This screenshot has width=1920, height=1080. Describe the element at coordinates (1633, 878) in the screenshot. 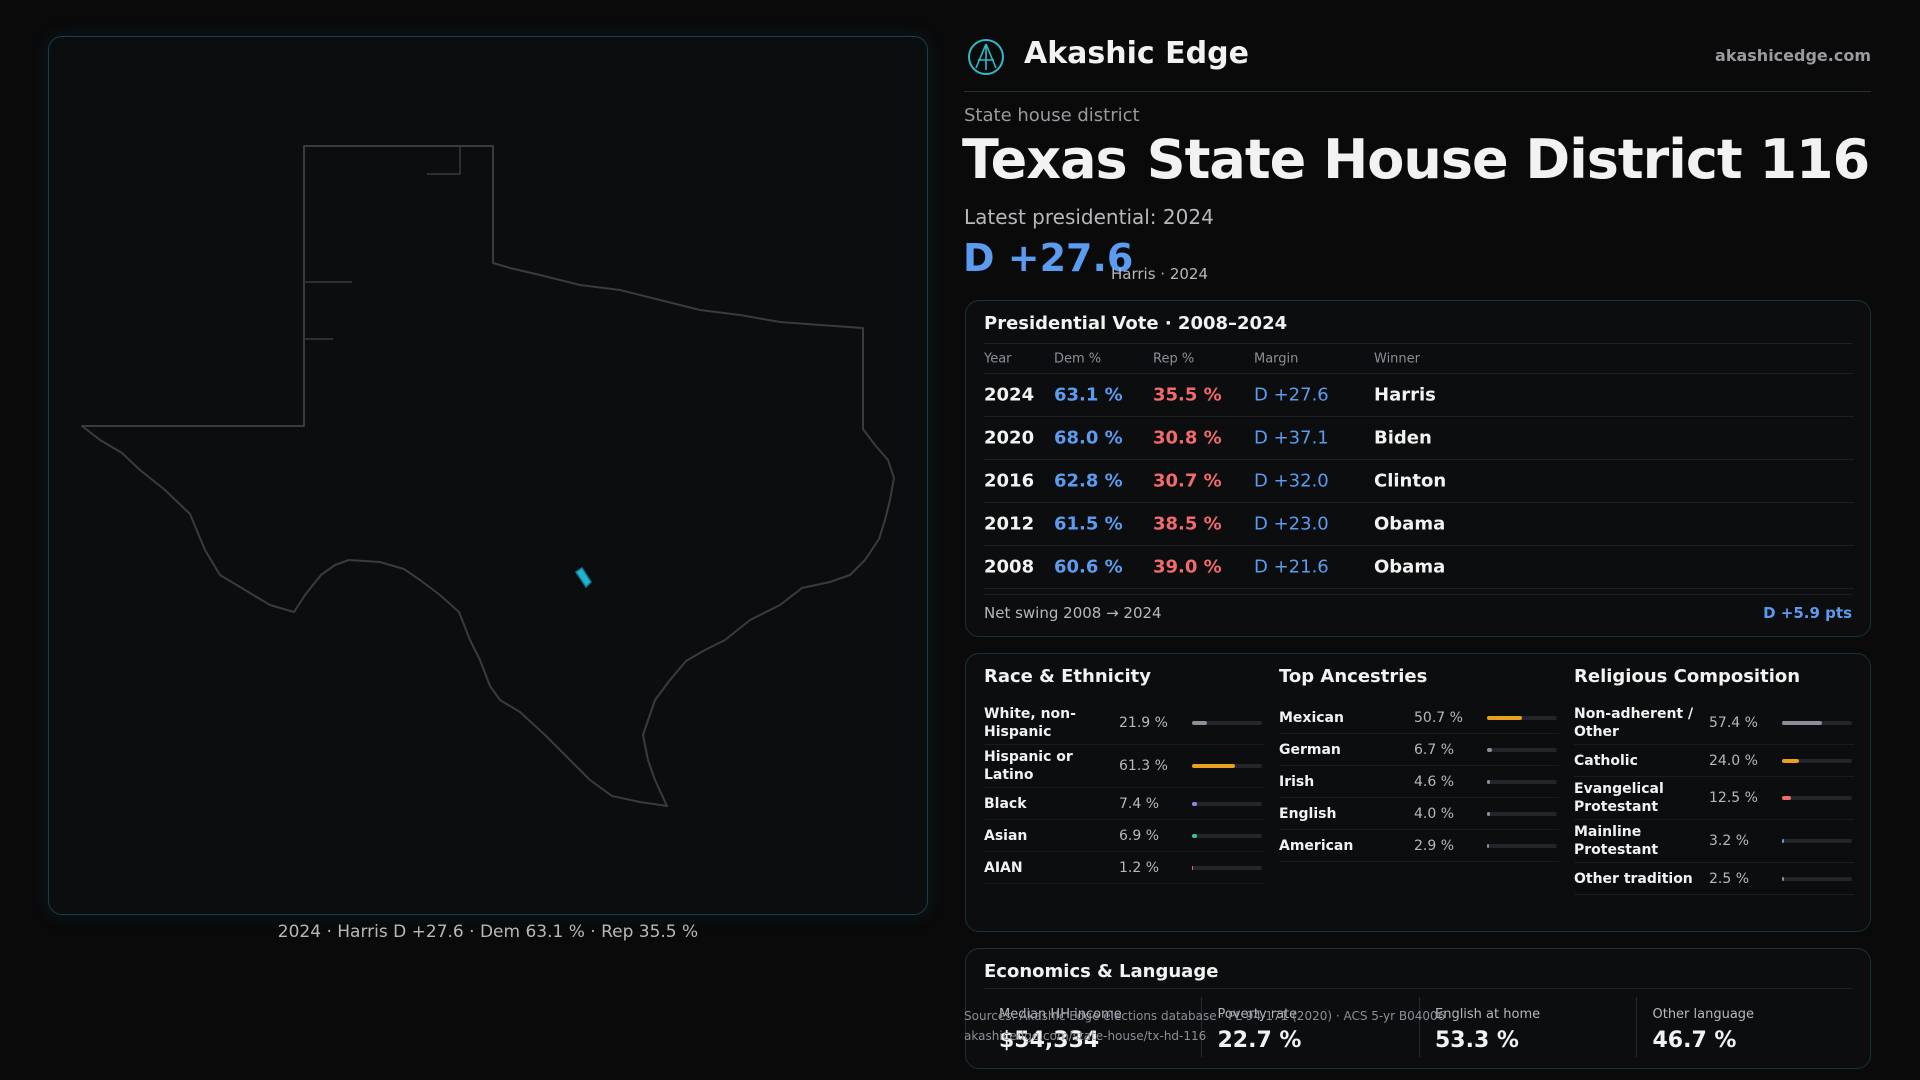

I see `bar-label: Other tradition` at that location.